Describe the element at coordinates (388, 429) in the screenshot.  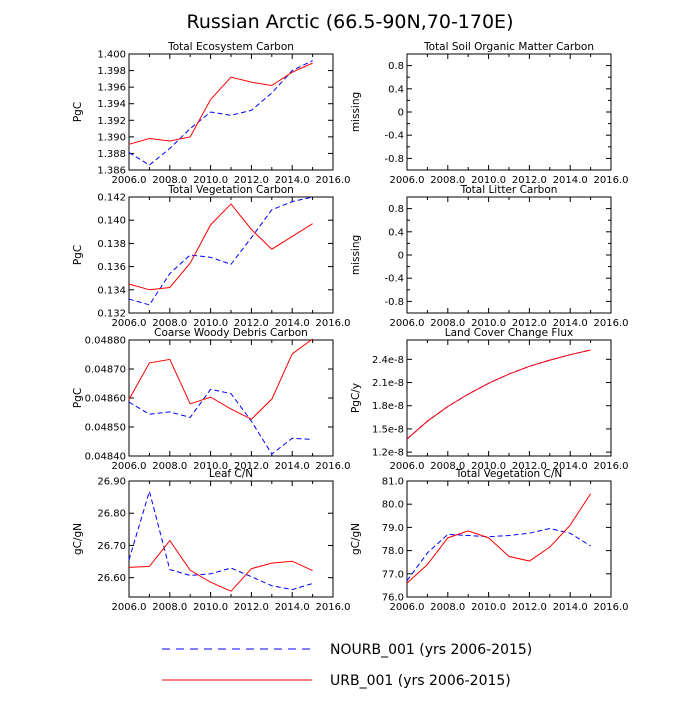
I see `y-tick-label: 1.5e-8` at that location.